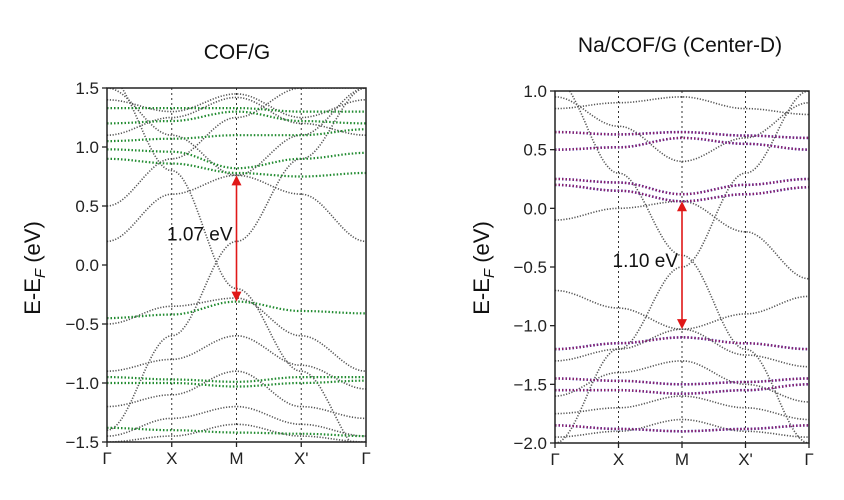  I want to click on gap-label: 1.10 eV, so click(646, 261).